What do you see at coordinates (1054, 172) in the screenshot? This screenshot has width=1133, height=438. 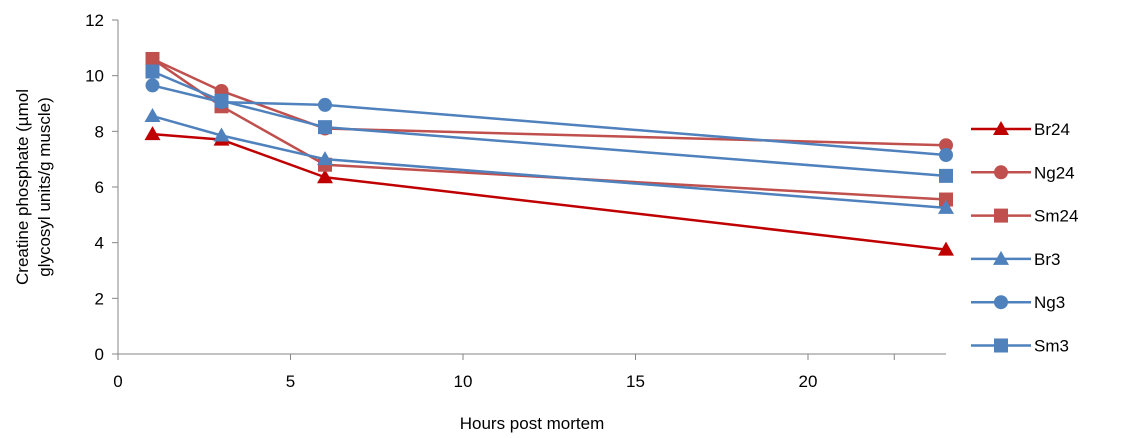 I see `legend-label: Ng24` at bounding box center [1054, 172].